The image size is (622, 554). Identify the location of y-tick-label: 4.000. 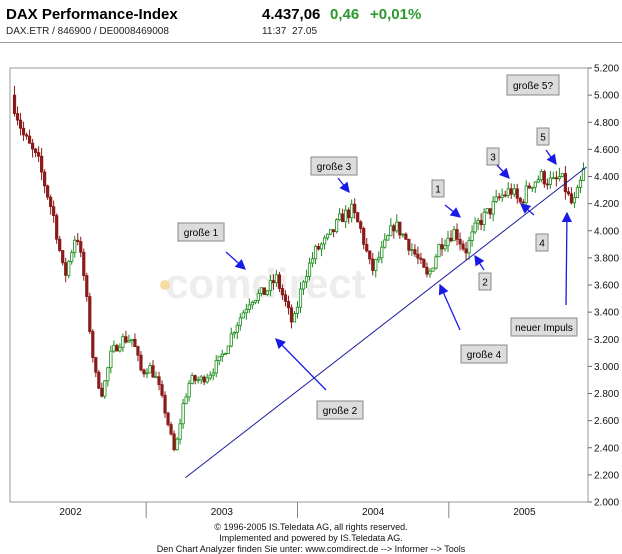
(606, 231).